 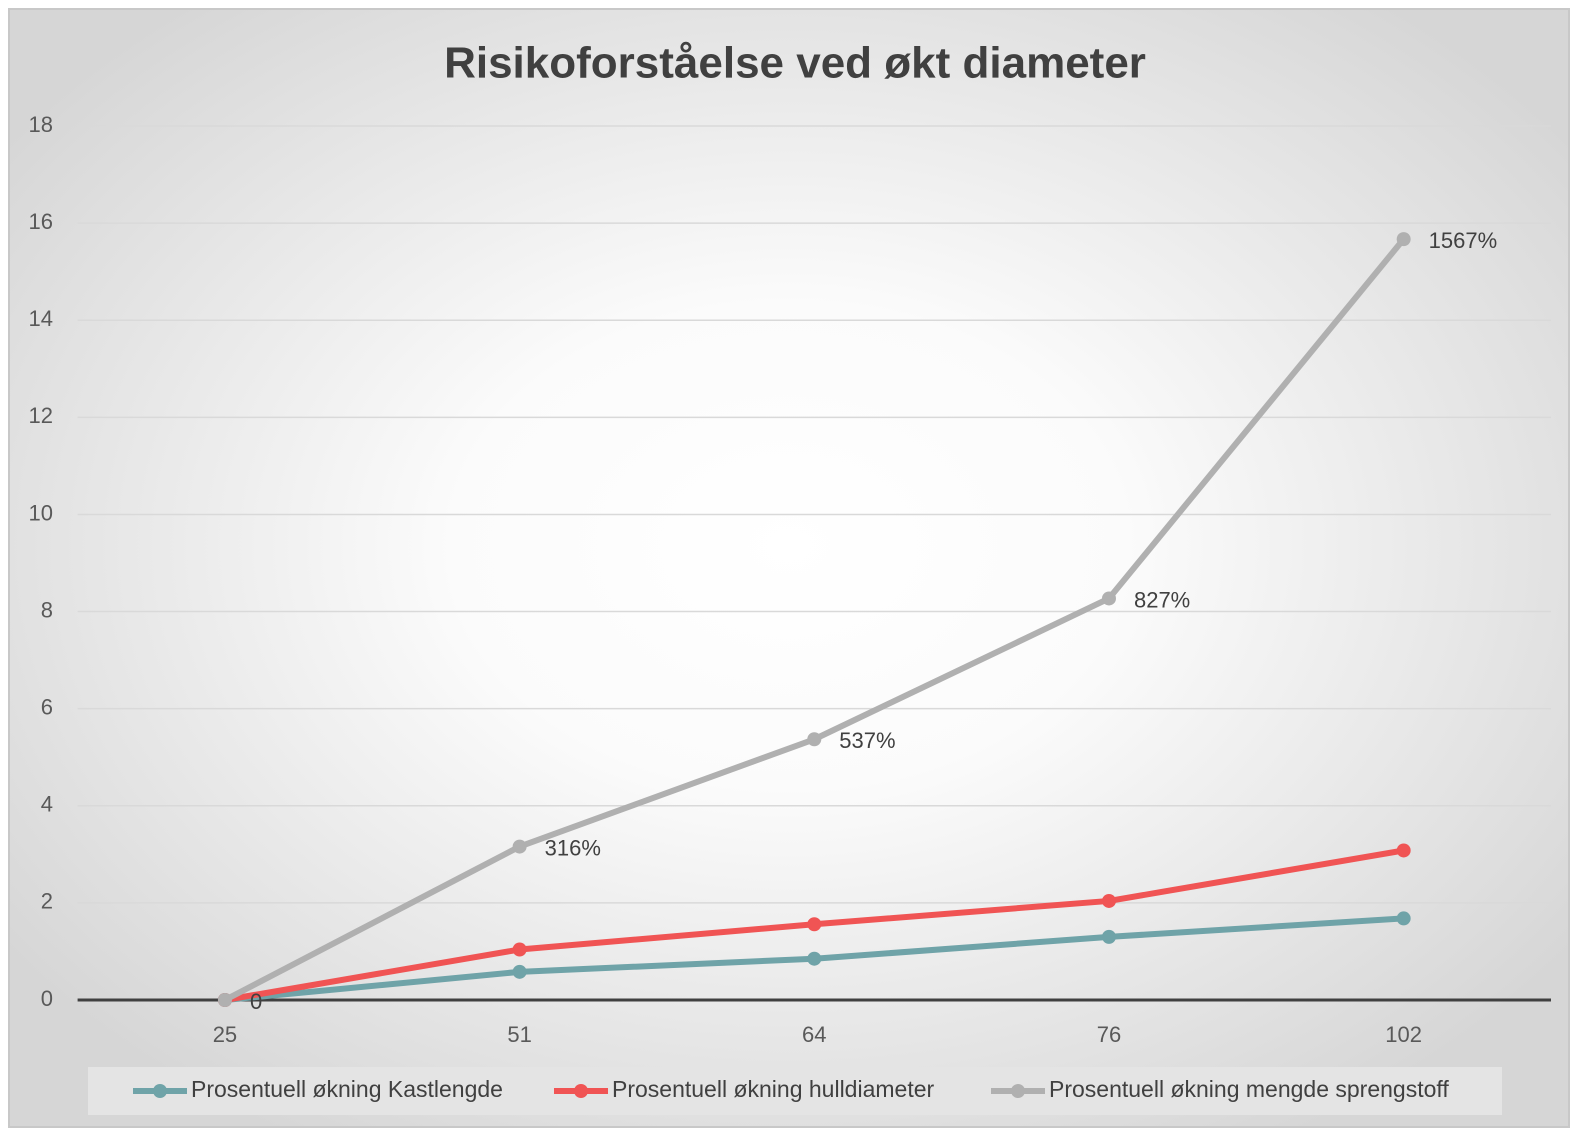 I want to click on legend-label: Prosentuell økning Kastlengde, so click(x=347, y=1089).